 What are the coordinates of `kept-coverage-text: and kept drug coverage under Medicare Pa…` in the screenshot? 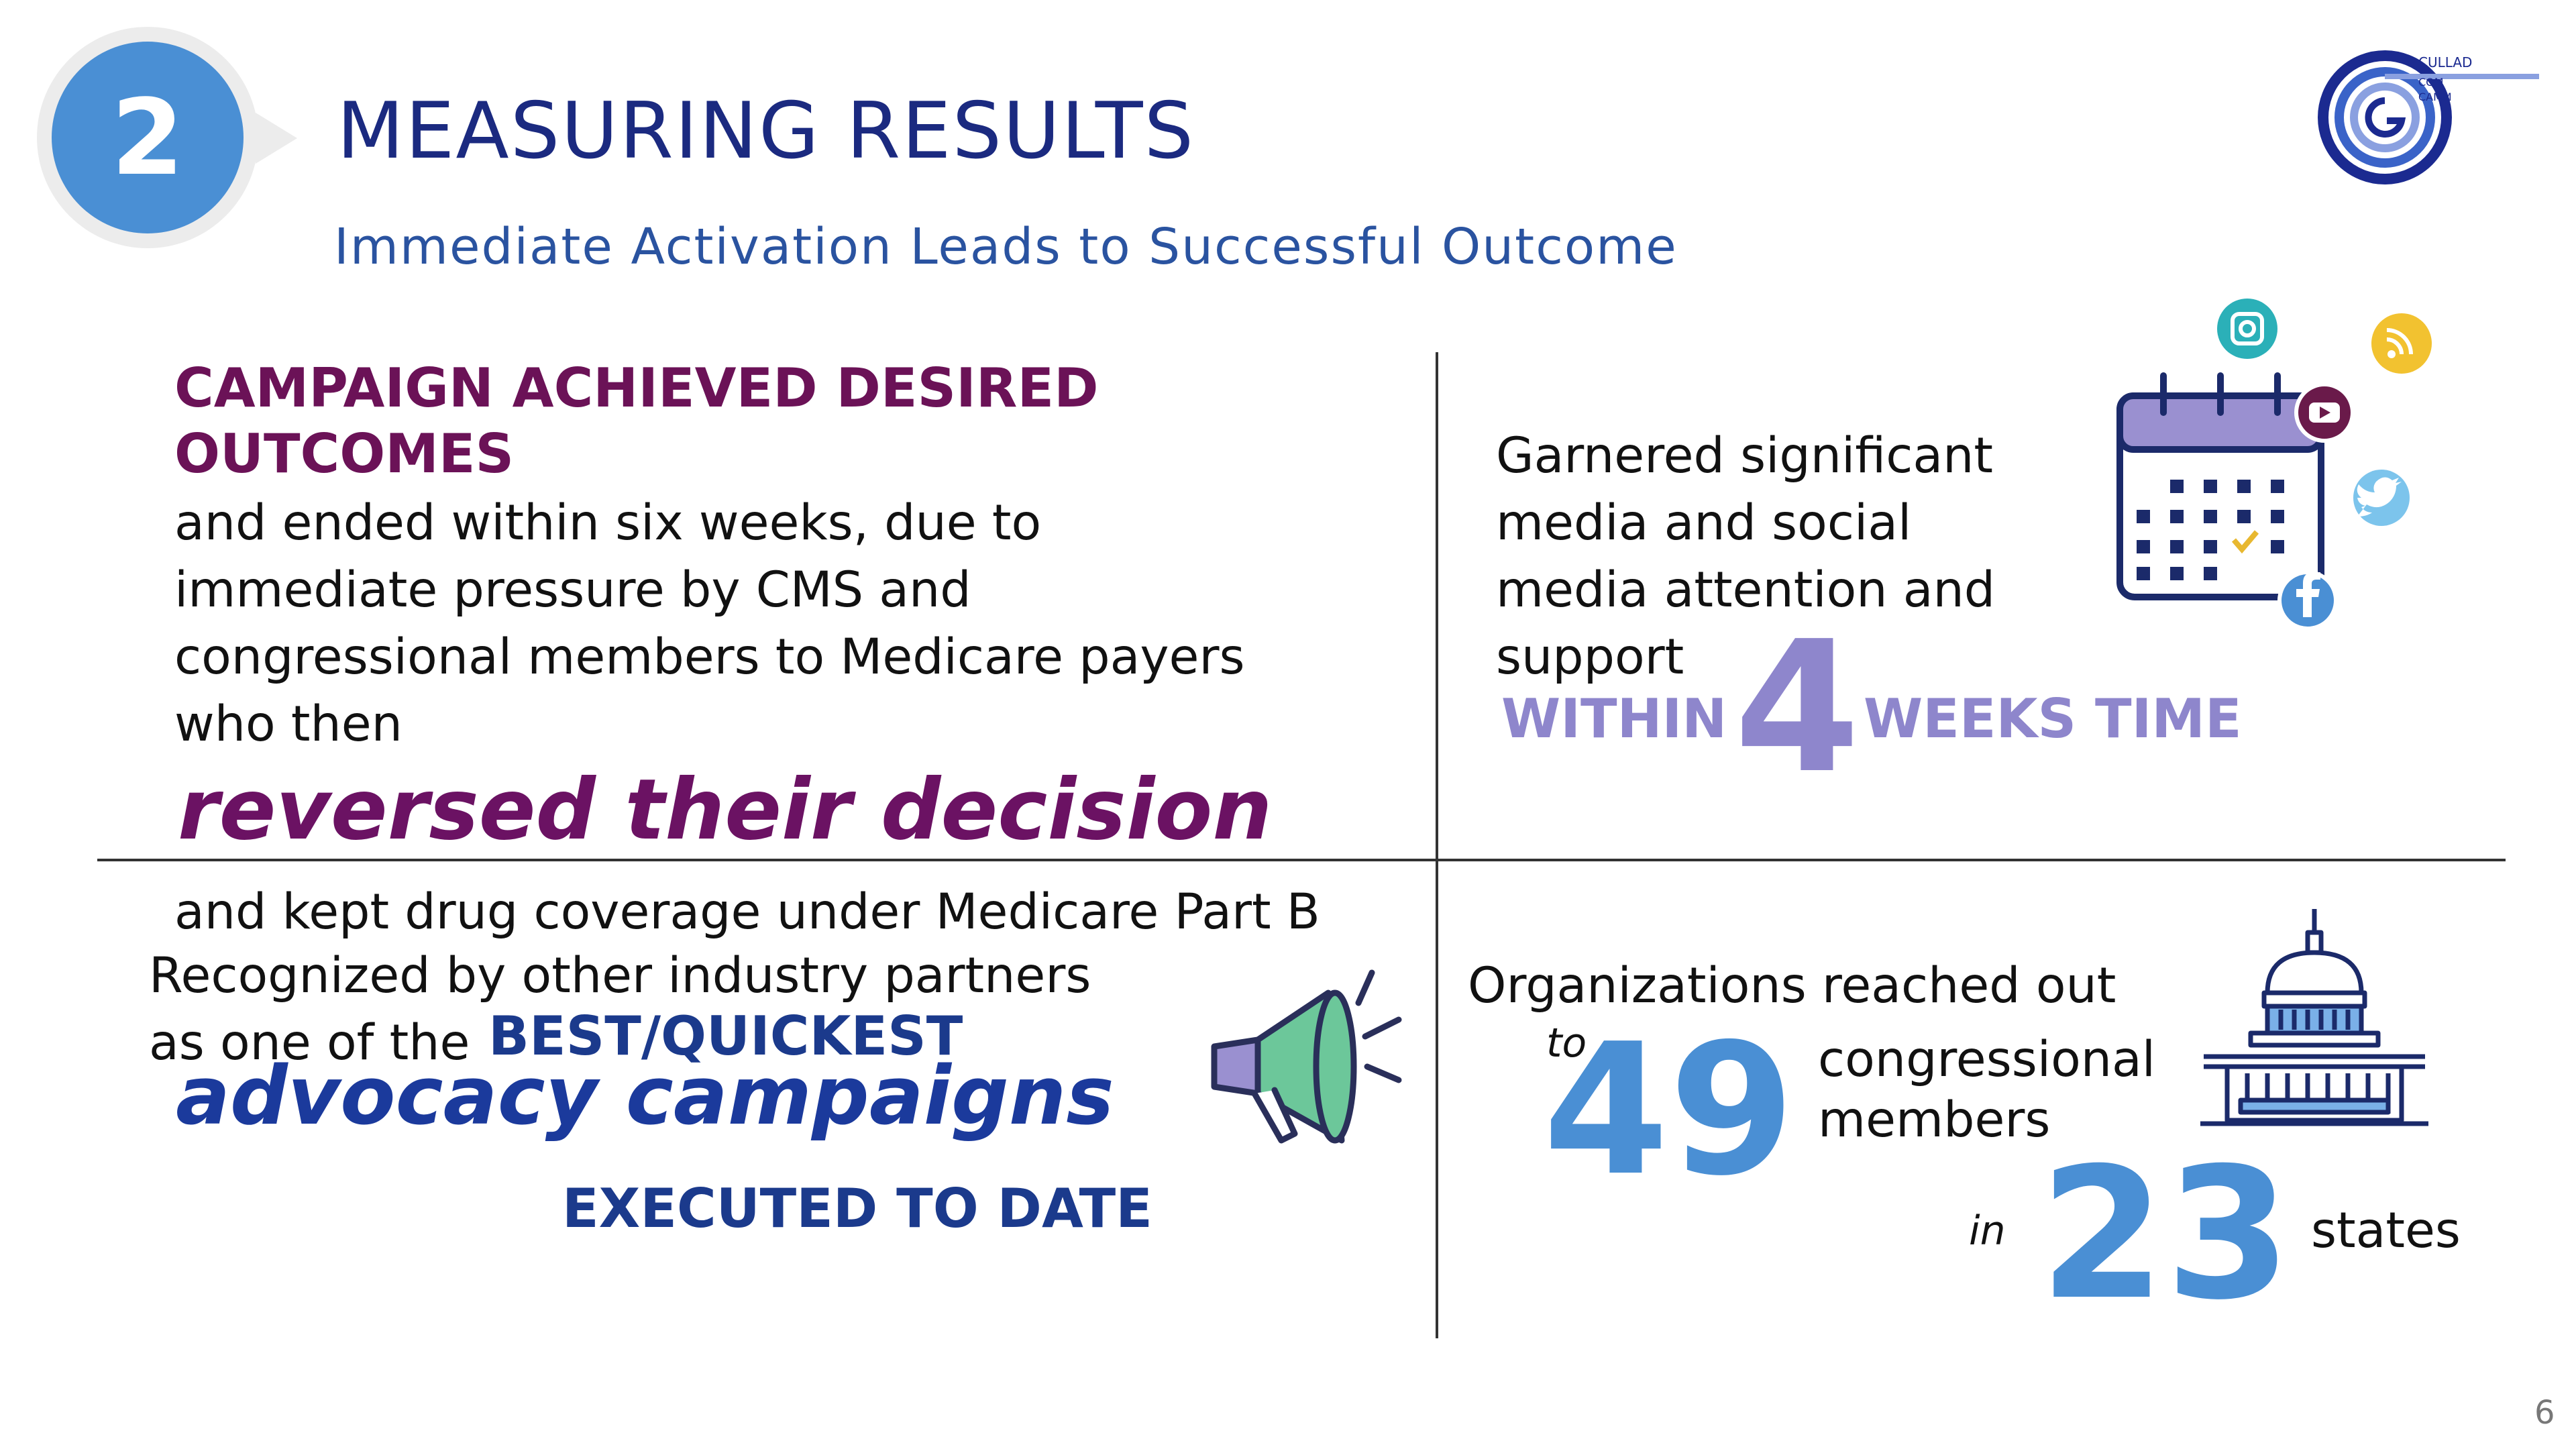 It's located at (747, 912).